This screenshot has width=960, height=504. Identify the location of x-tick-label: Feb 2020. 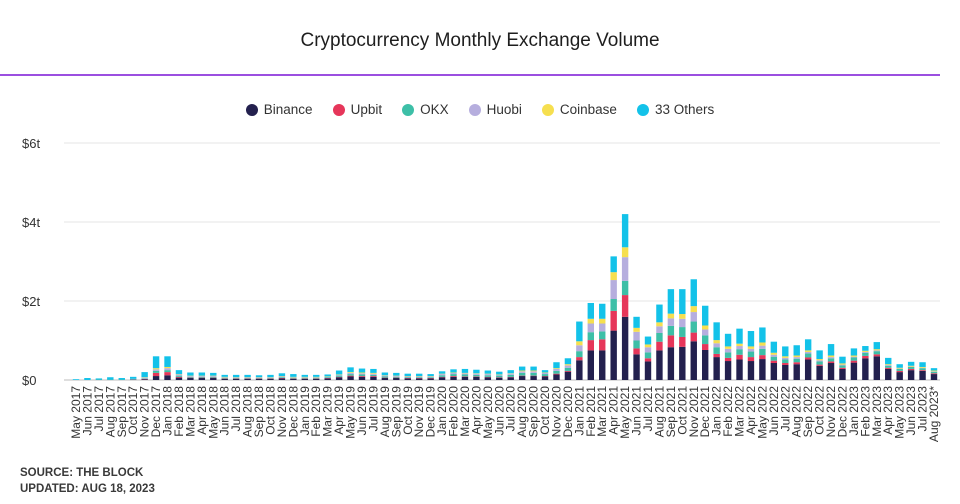
(454, 411).